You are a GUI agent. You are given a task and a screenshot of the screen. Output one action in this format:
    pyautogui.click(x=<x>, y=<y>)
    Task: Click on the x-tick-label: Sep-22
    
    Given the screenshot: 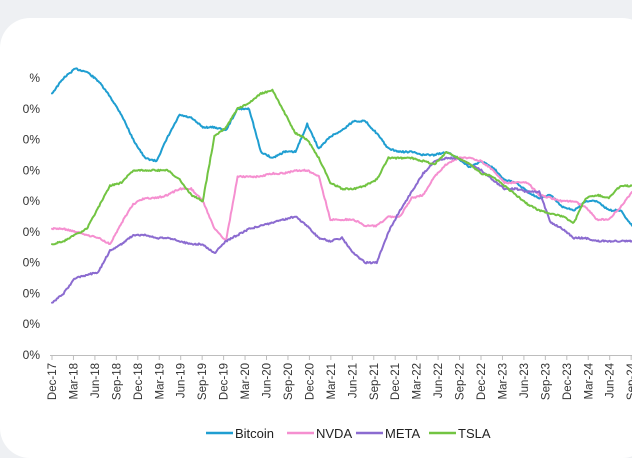 What is the action you would take?
    pyautogui.click(x=461, y=381)
    